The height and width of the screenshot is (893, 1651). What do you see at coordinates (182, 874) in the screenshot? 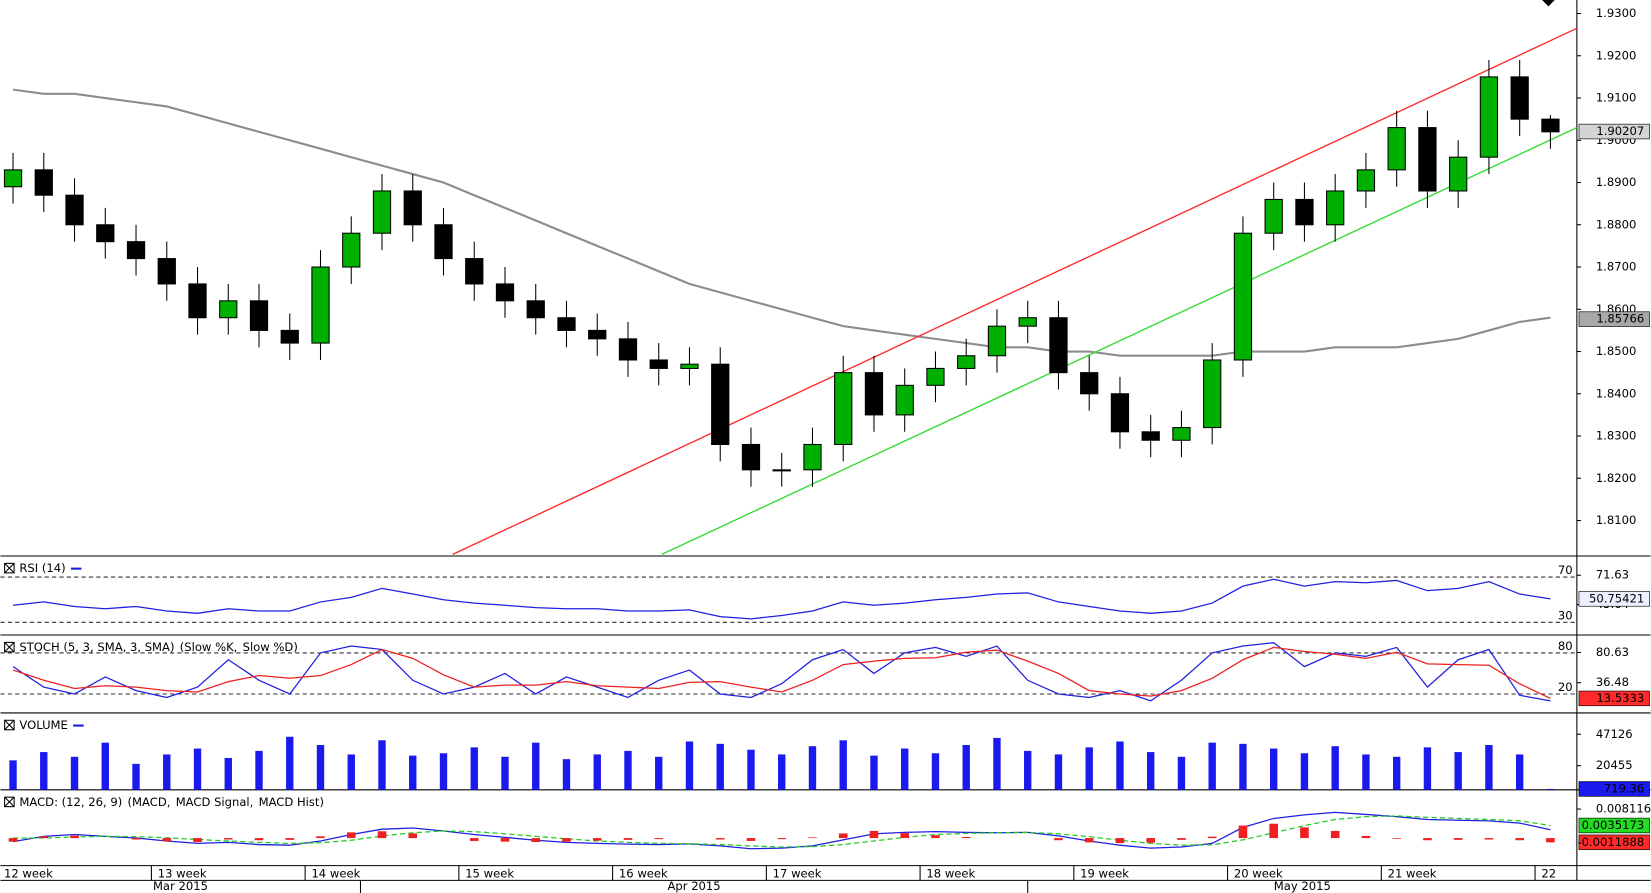
I see `week-label: 13 week` at bounding box center [182, 874].